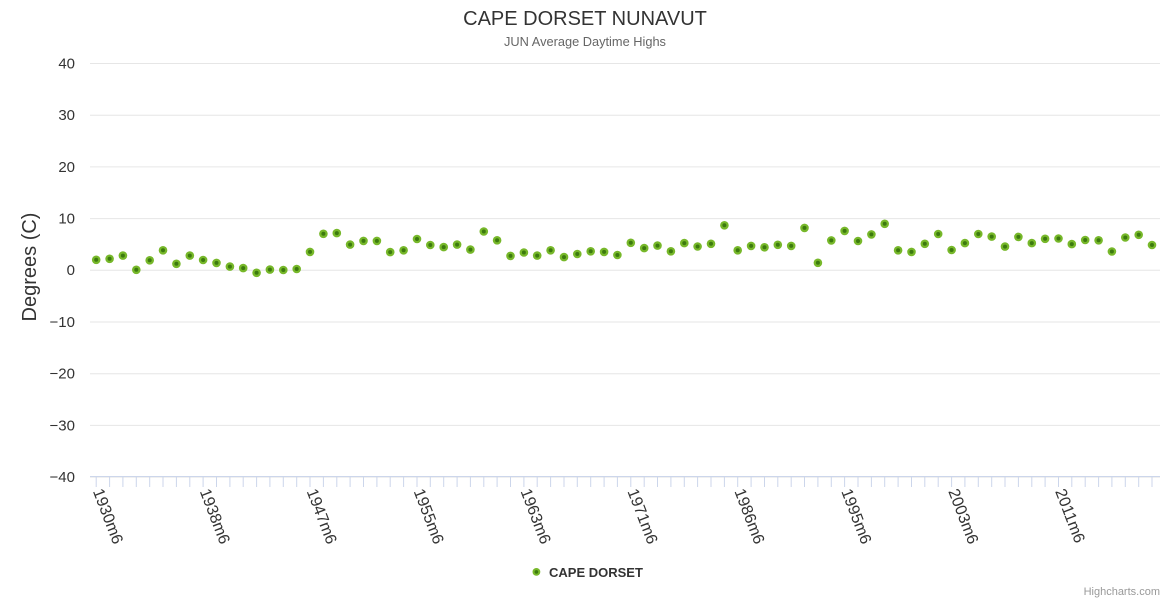 The width and height of the screenshot is (1170, 605). What do you see at coordinates (30, 267) in the screenshot?
I see `svg-text: Degrees (C)` at bounding box center [30, 267].